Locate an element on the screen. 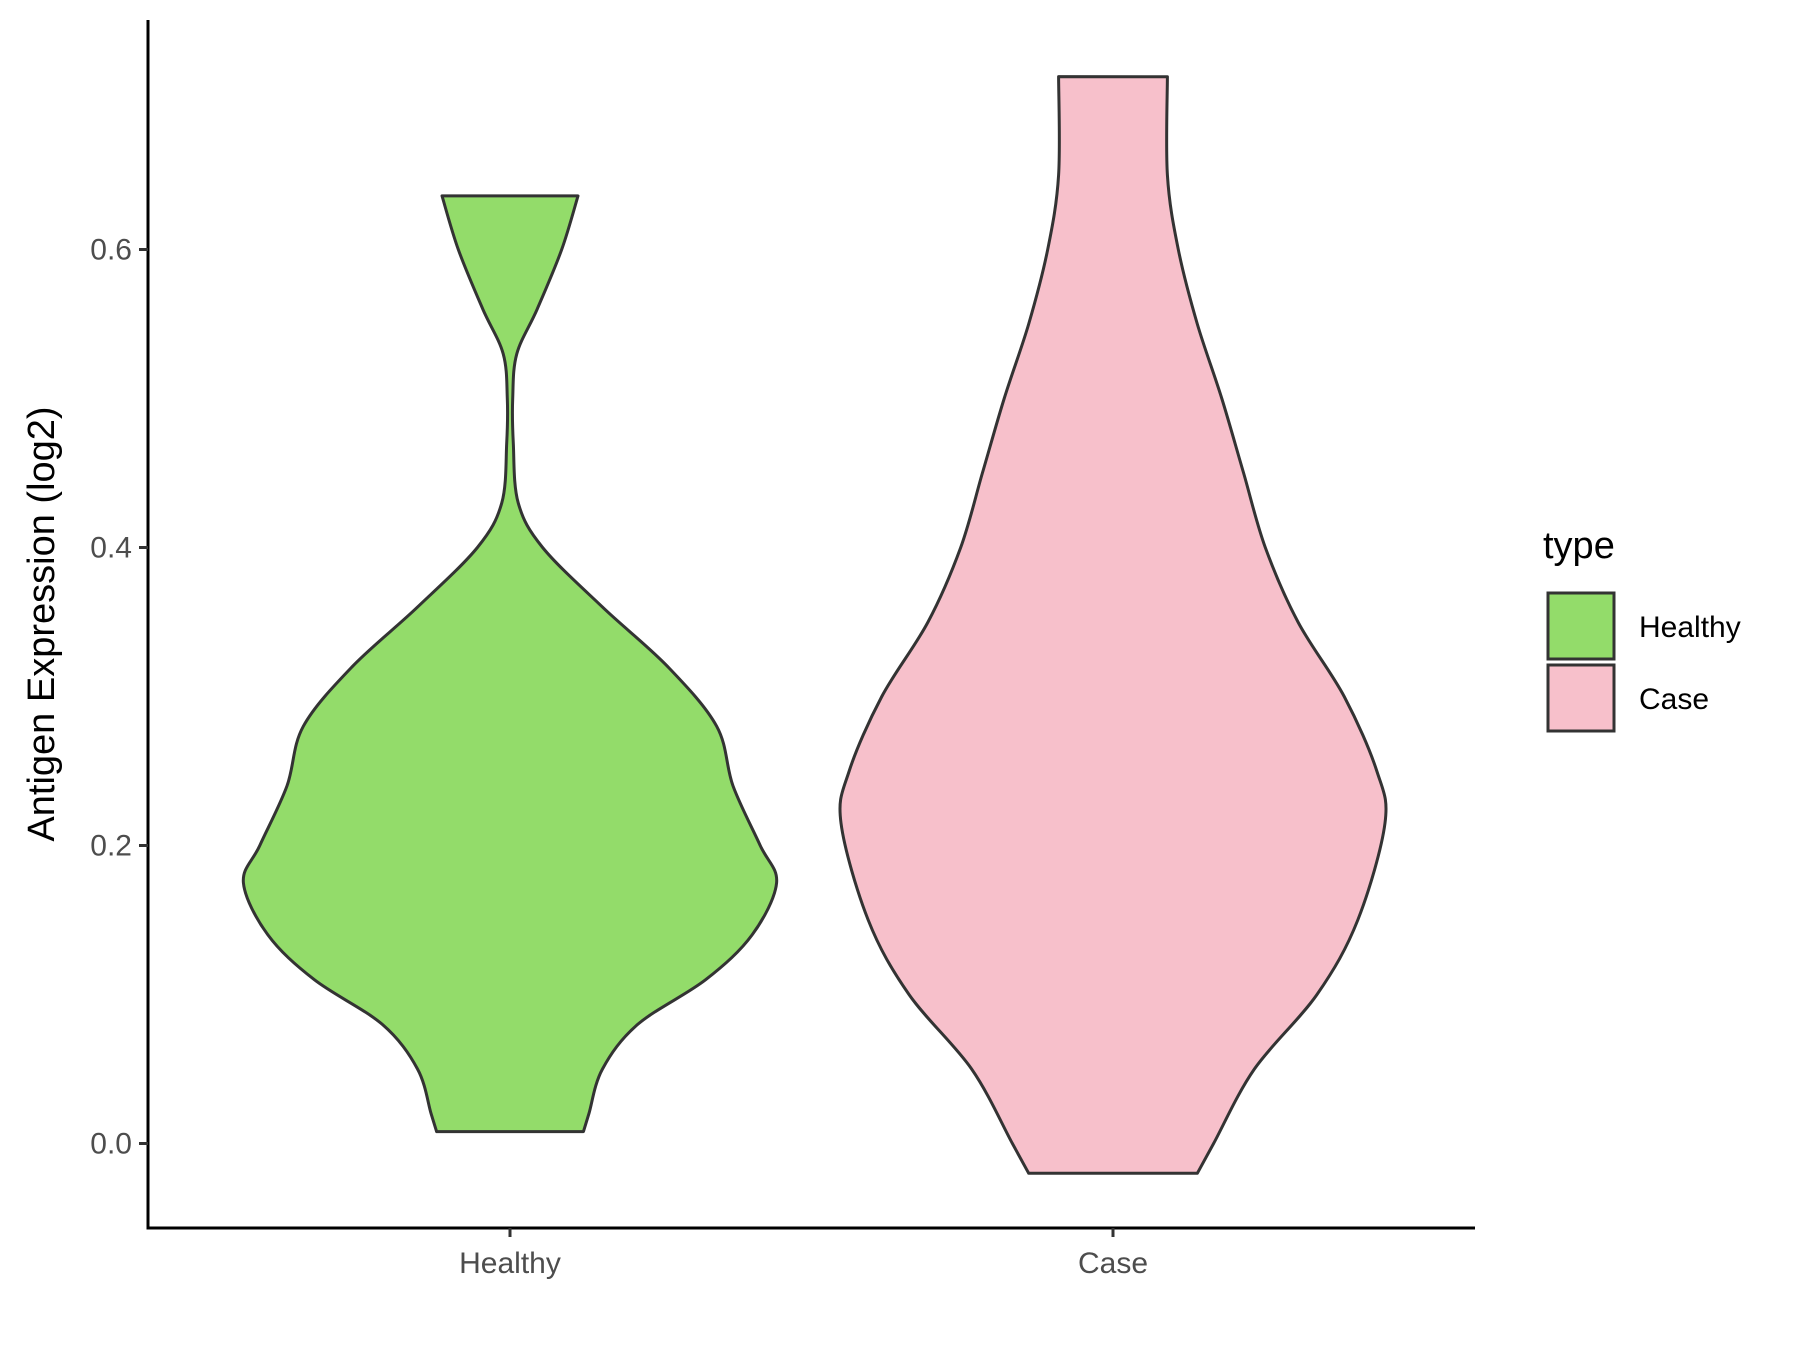 This screenshot has width=1800, height=1350. y-tick-label: 0.6 is located at coordinates (111, 250).